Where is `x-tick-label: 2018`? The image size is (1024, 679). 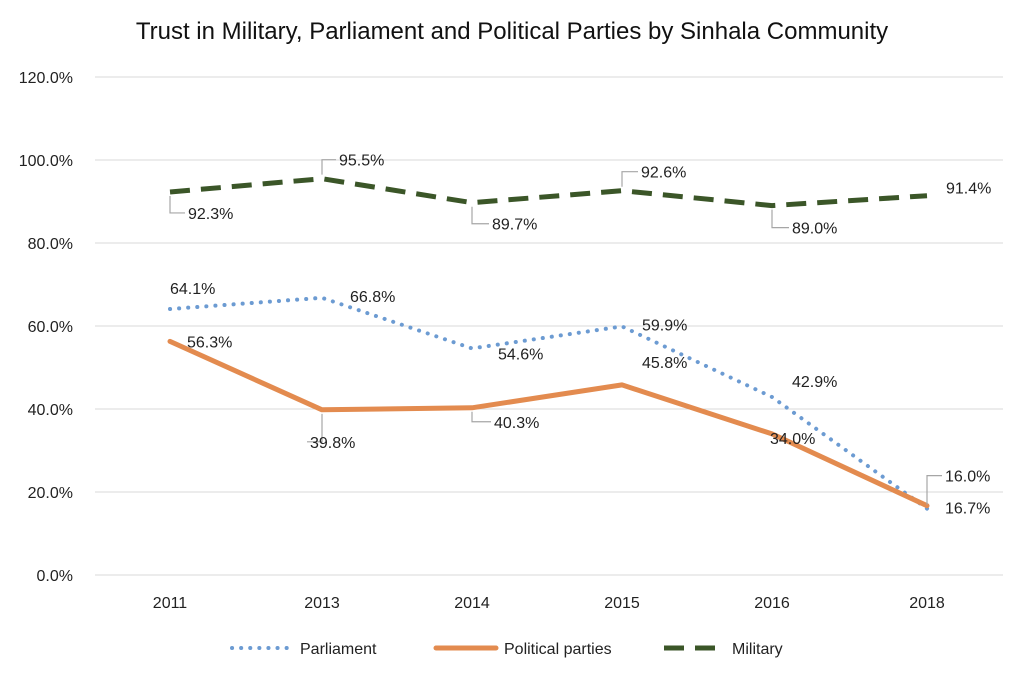
x-tick-label: 2018 is located at coordinates (927, 603).